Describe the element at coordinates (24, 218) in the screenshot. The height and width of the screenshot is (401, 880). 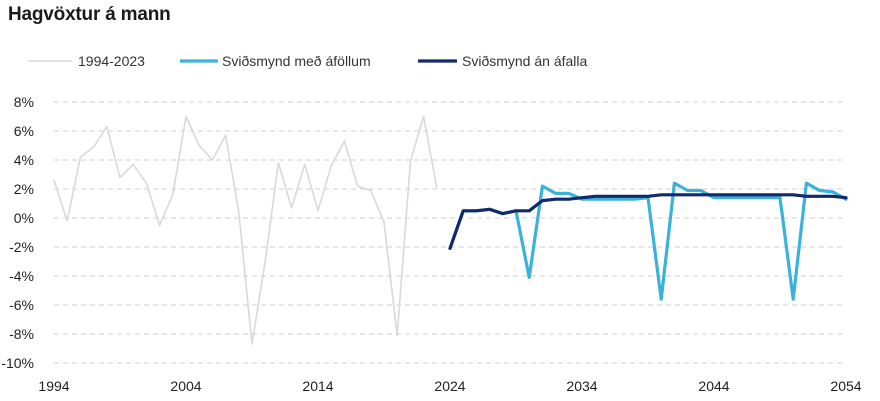
I see `y-tick-label: 0%` at that location.